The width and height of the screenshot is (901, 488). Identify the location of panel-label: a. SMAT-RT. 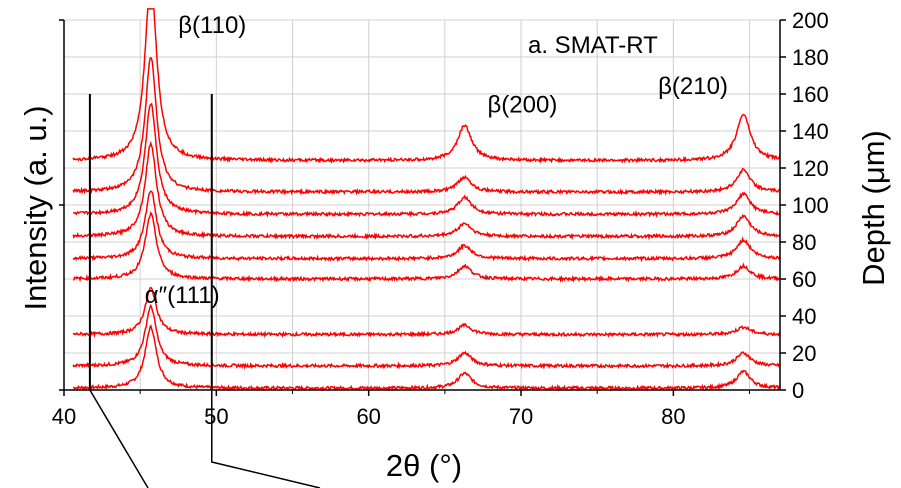
(593, 45).